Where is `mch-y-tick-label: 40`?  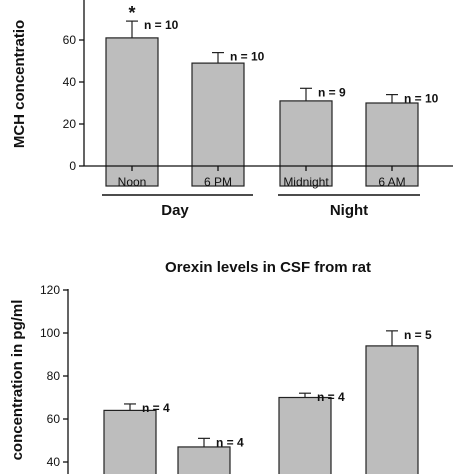 mch-y-tick-label: 40 is located at coordinates (70, 82).